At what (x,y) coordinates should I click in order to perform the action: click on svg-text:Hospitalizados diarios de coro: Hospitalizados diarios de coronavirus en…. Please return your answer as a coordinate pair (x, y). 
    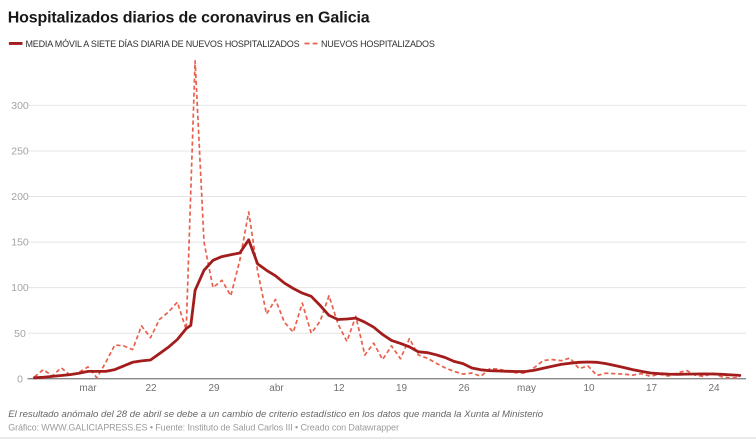
    Looking at the image, I should click on (189, 18).